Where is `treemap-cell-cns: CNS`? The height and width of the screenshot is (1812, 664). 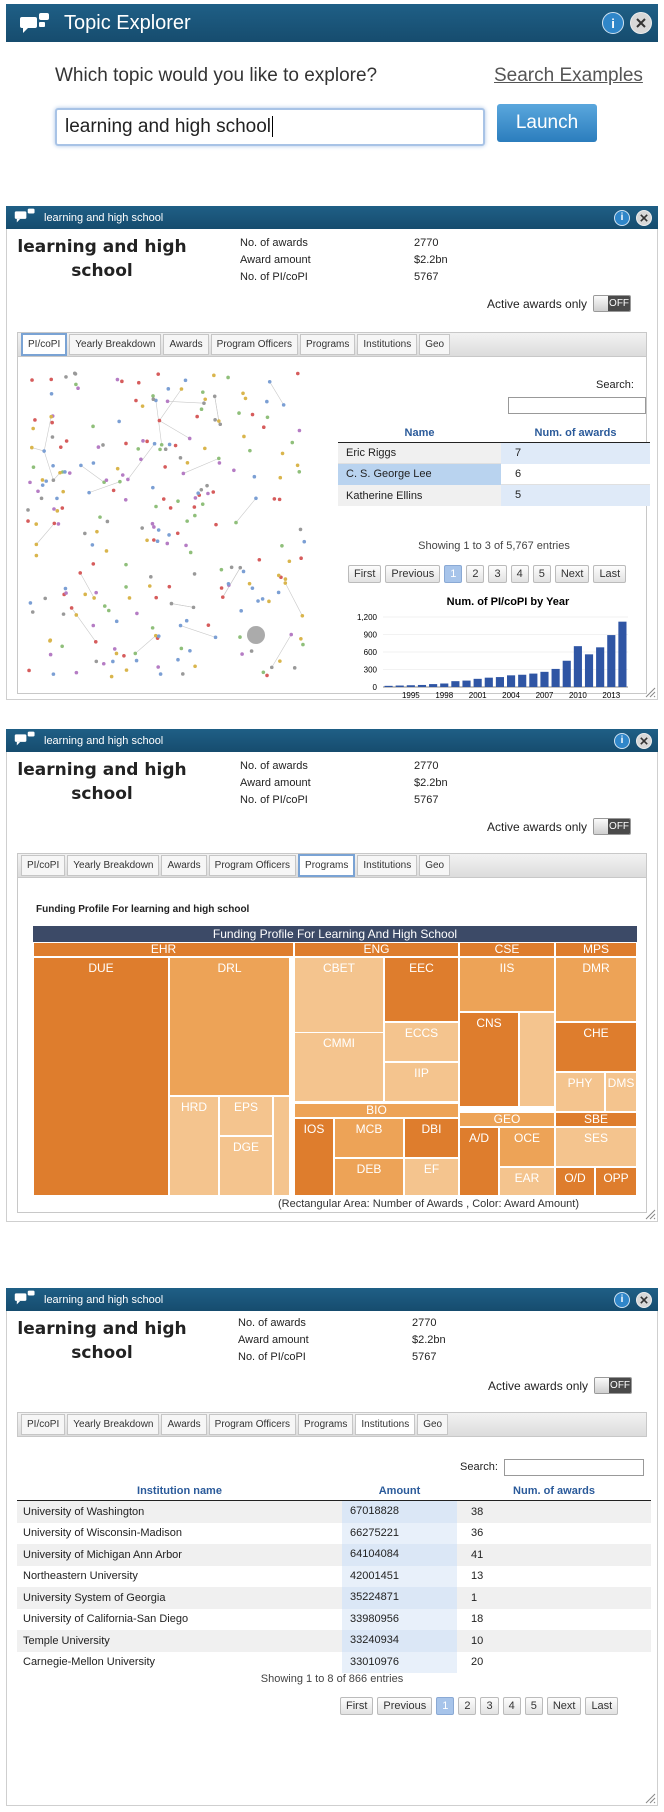 treemap-cell-cns: CNS is located at coordinates (489, 1059).